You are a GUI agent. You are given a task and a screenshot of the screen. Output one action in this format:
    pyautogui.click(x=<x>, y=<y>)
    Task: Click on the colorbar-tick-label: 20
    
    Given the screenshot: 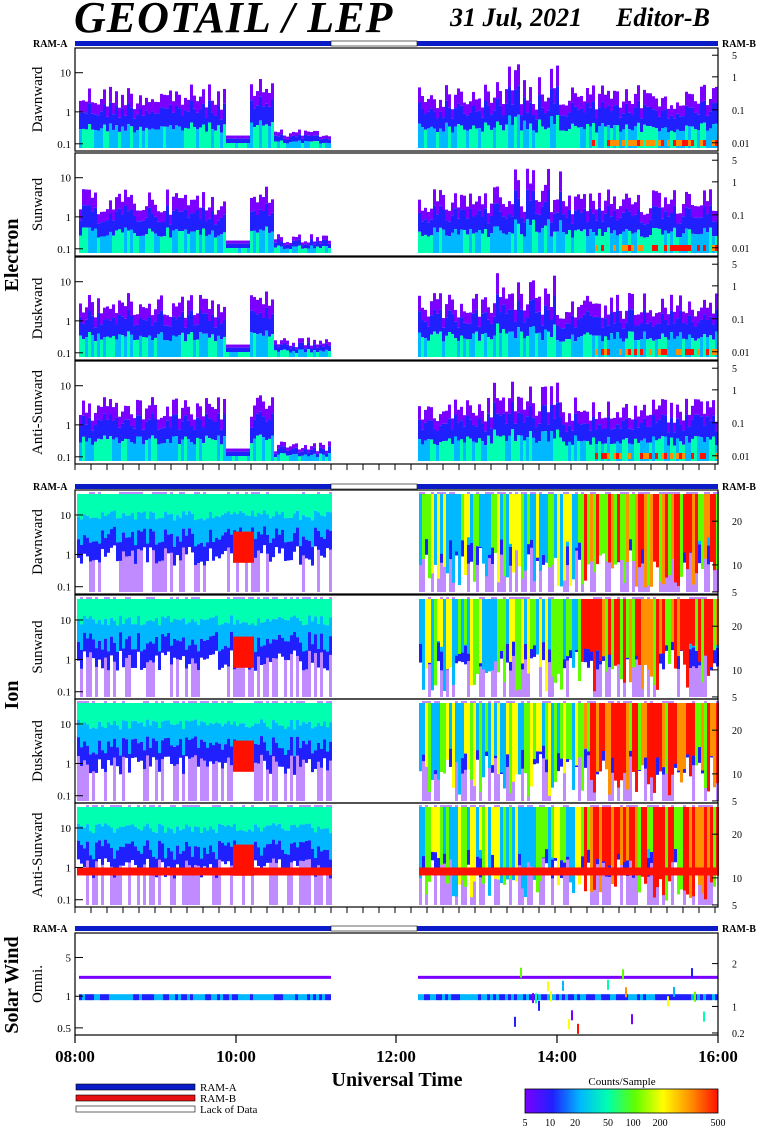 What is the action you would take?
    pyautogui.click(x=575, y=1123)
    